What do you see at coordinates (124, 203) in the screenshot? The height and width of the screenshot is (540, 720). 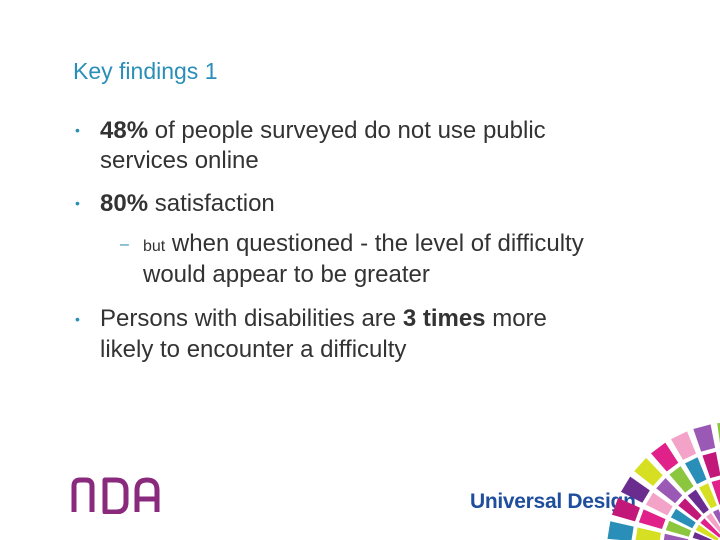 I see `bullet-2-emphasis: 80%` at bounding box center [124, 203].